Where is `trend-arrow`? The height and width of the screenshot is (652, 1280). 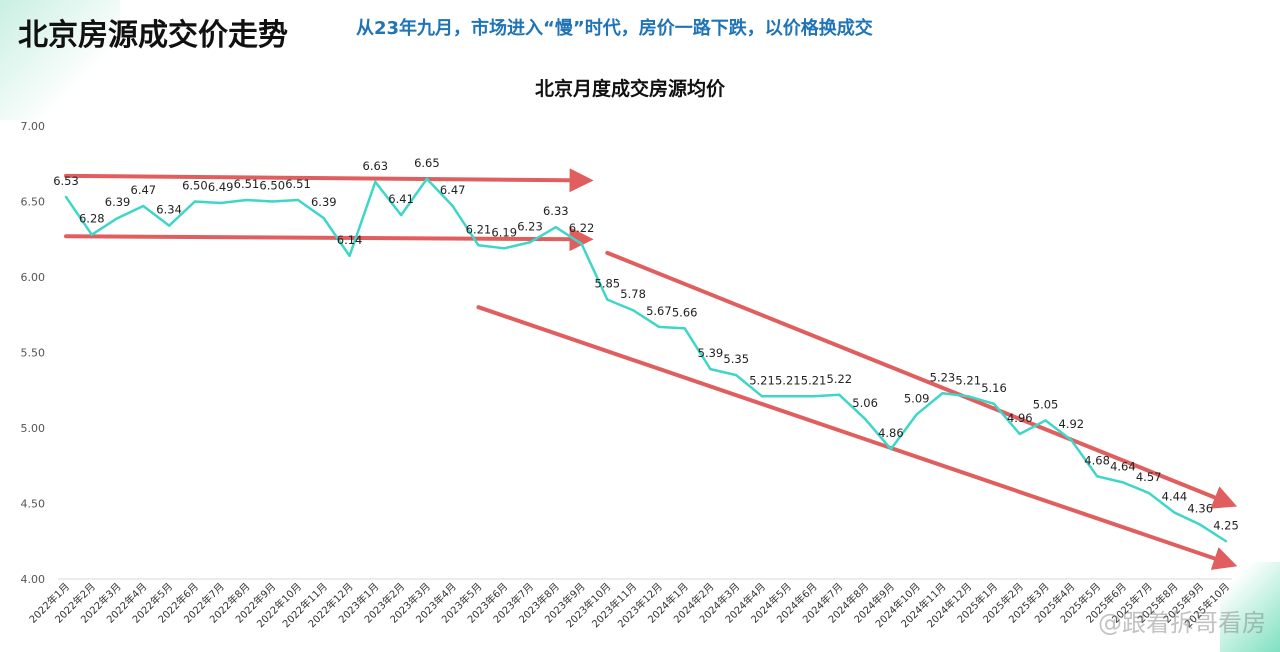 trend-arrow is located at coordinates (329, 180).